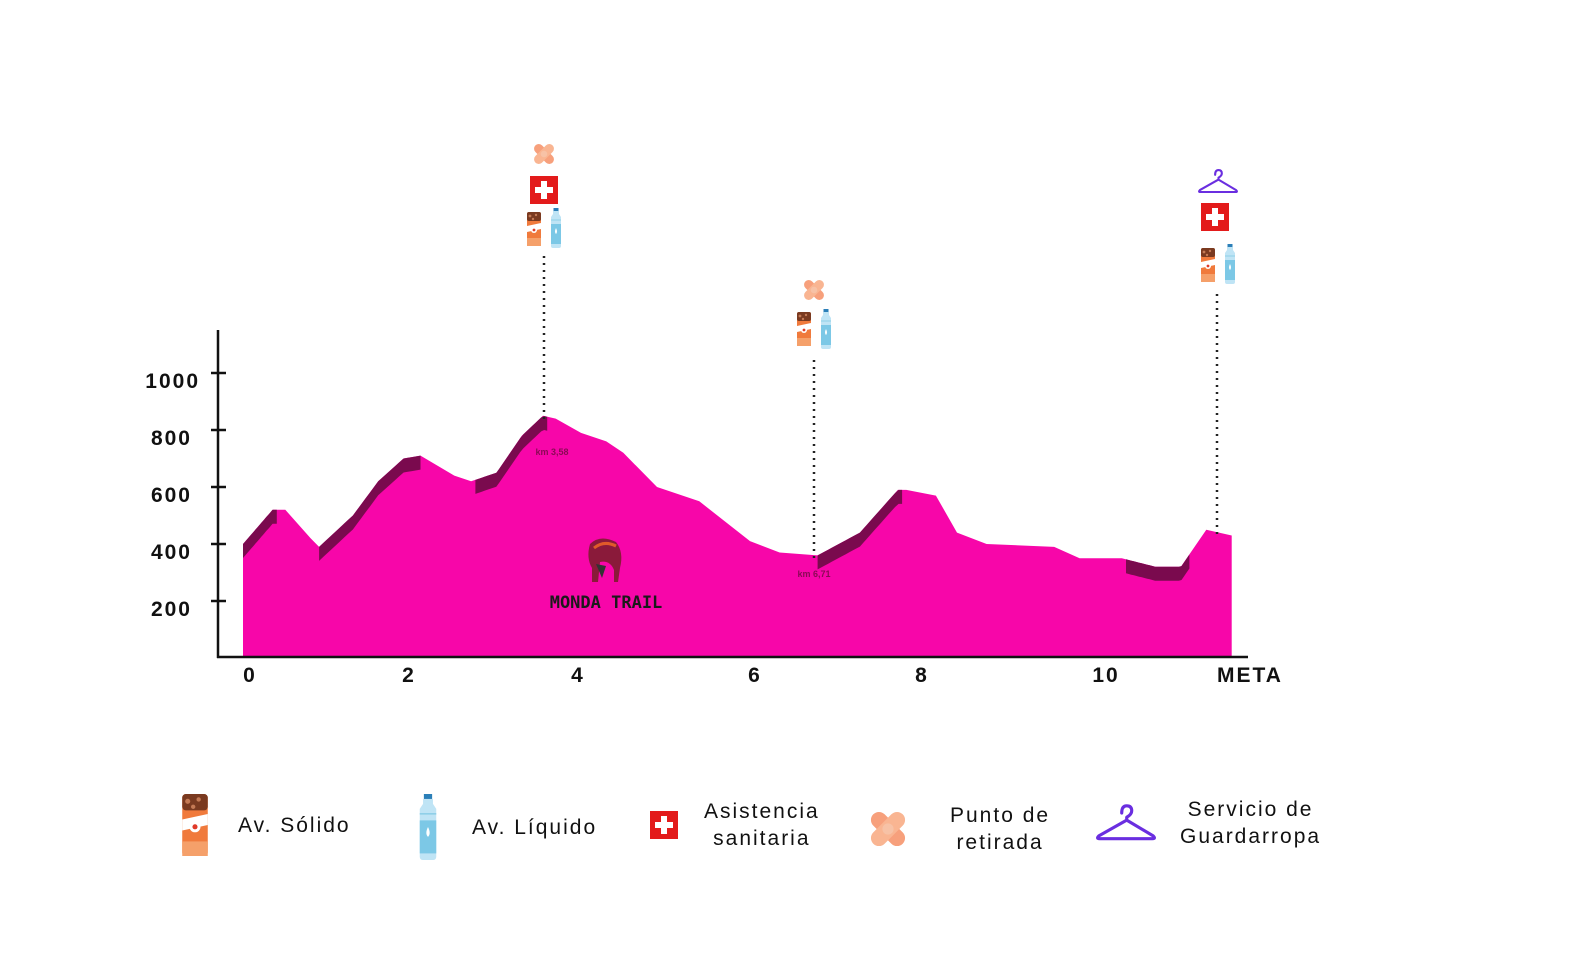 This screenshot has width=1588, height=964. Describe the element at coordinates (250, 675) in the screenshot. I see `x-tick-label: 0` at that location.